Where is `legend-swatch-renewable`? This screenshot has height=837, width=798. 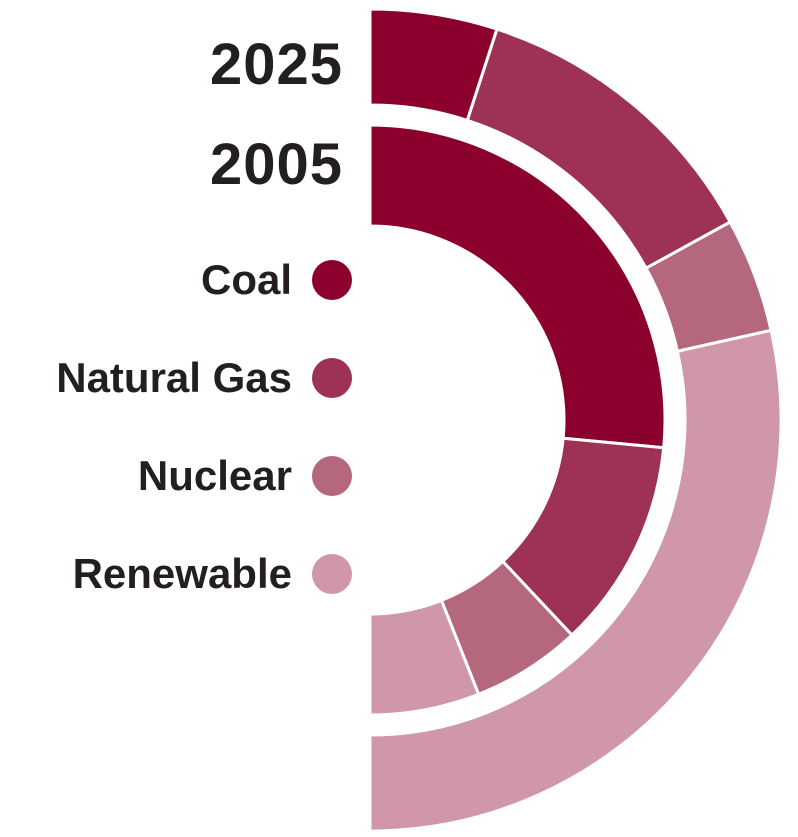
legend-swatch-renewable is located at coordinates (332, 574).